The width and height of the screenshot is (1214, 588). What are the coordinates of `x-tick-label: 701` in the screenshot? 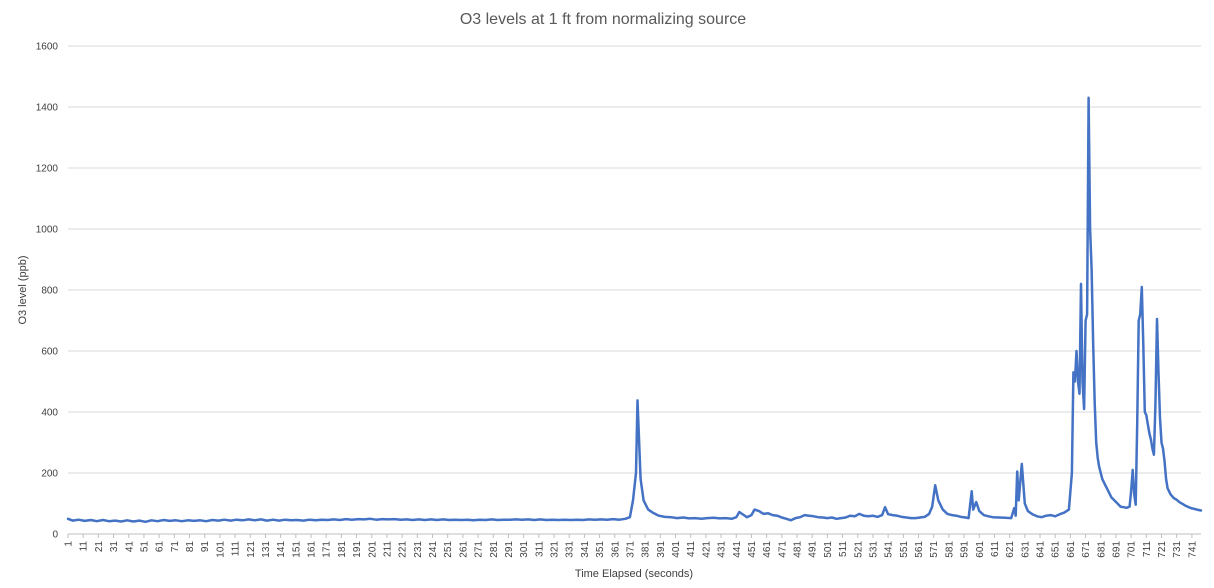 It's located at (1132, 549).